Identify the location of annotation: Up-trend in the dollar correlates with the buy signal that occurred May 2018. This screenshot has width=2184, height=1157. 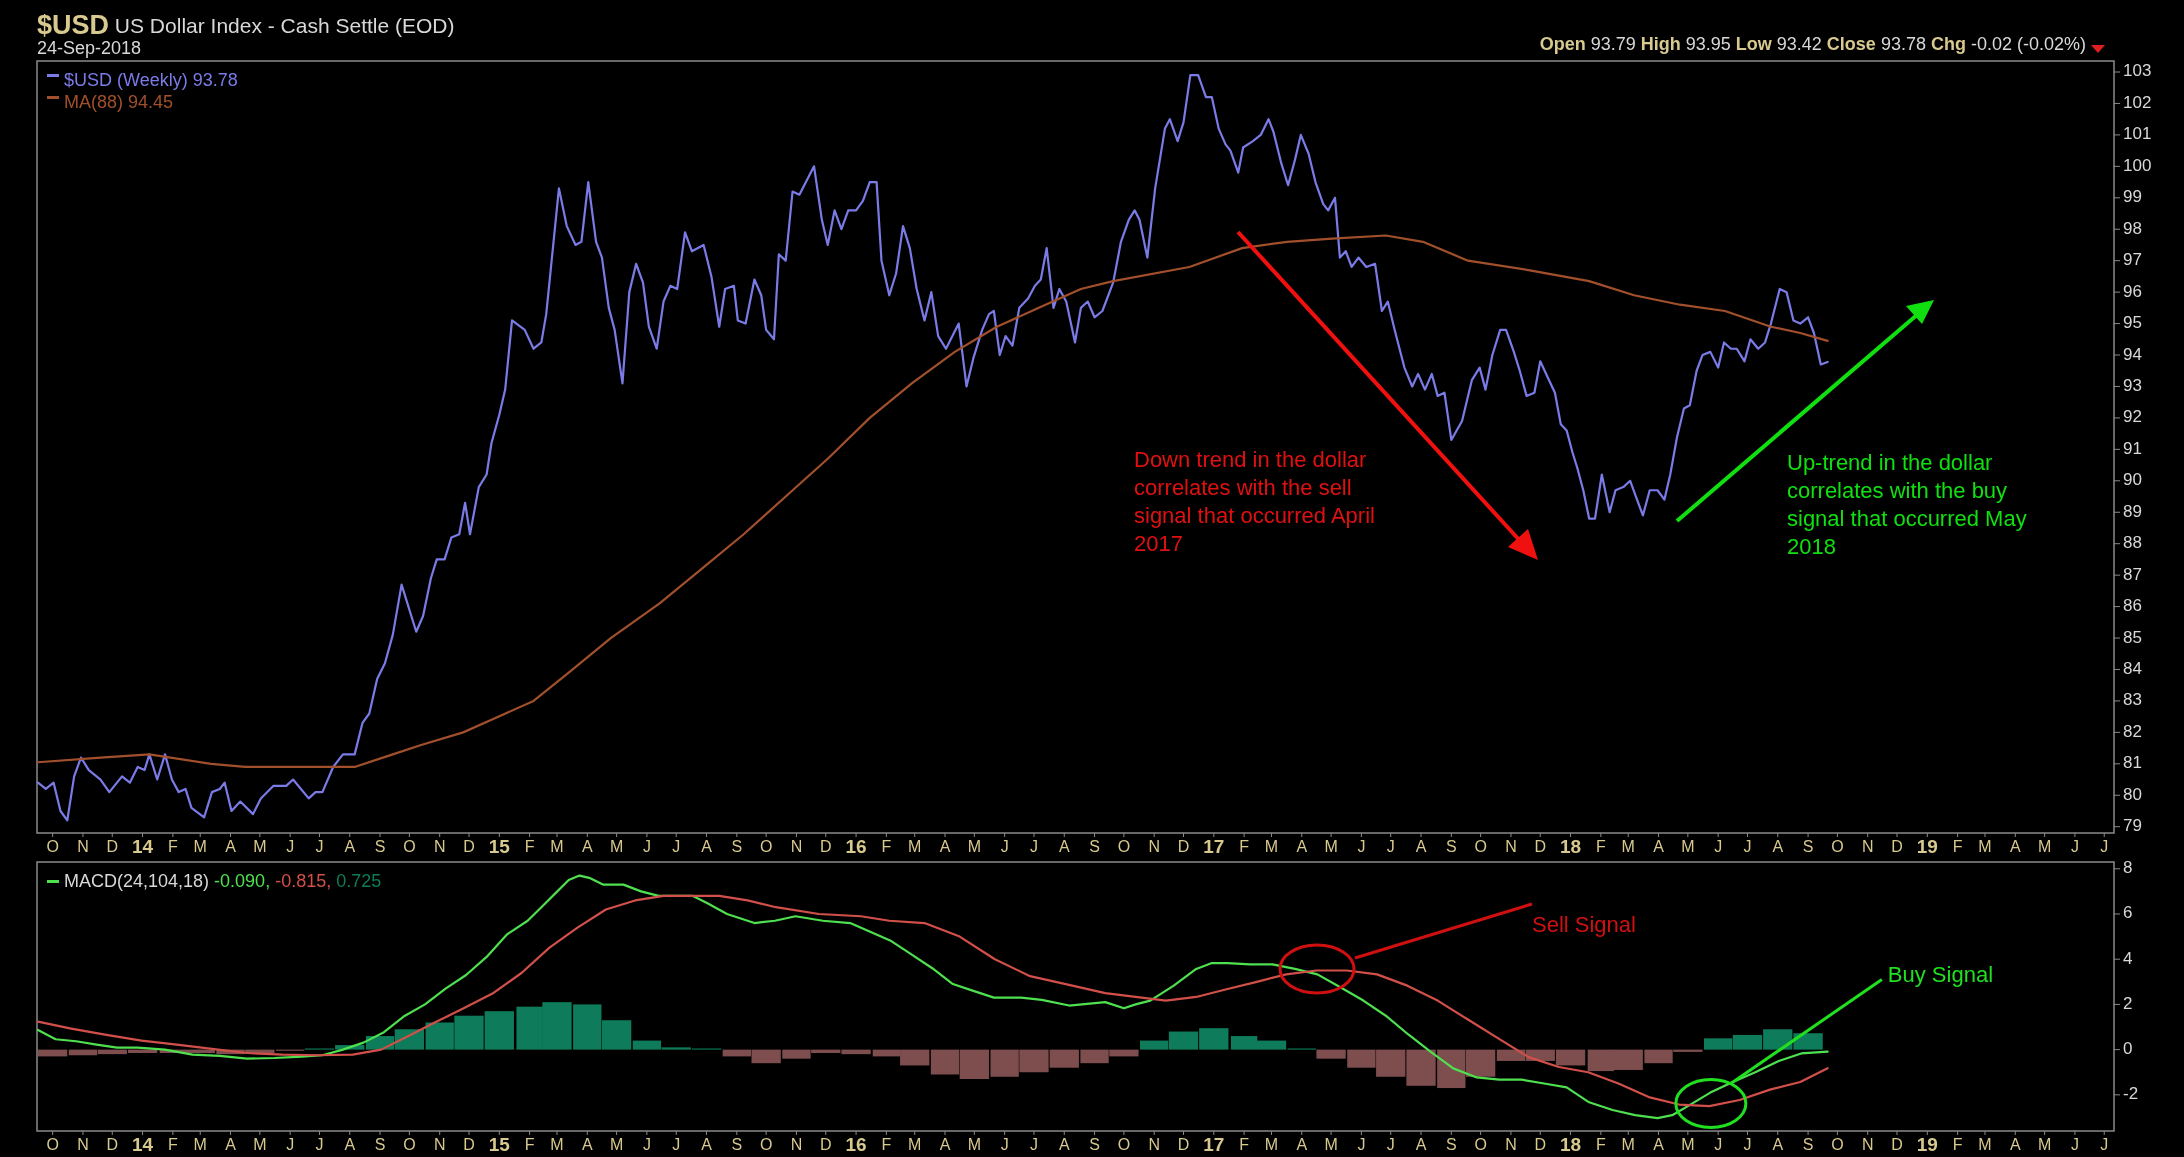
(1907, 504).